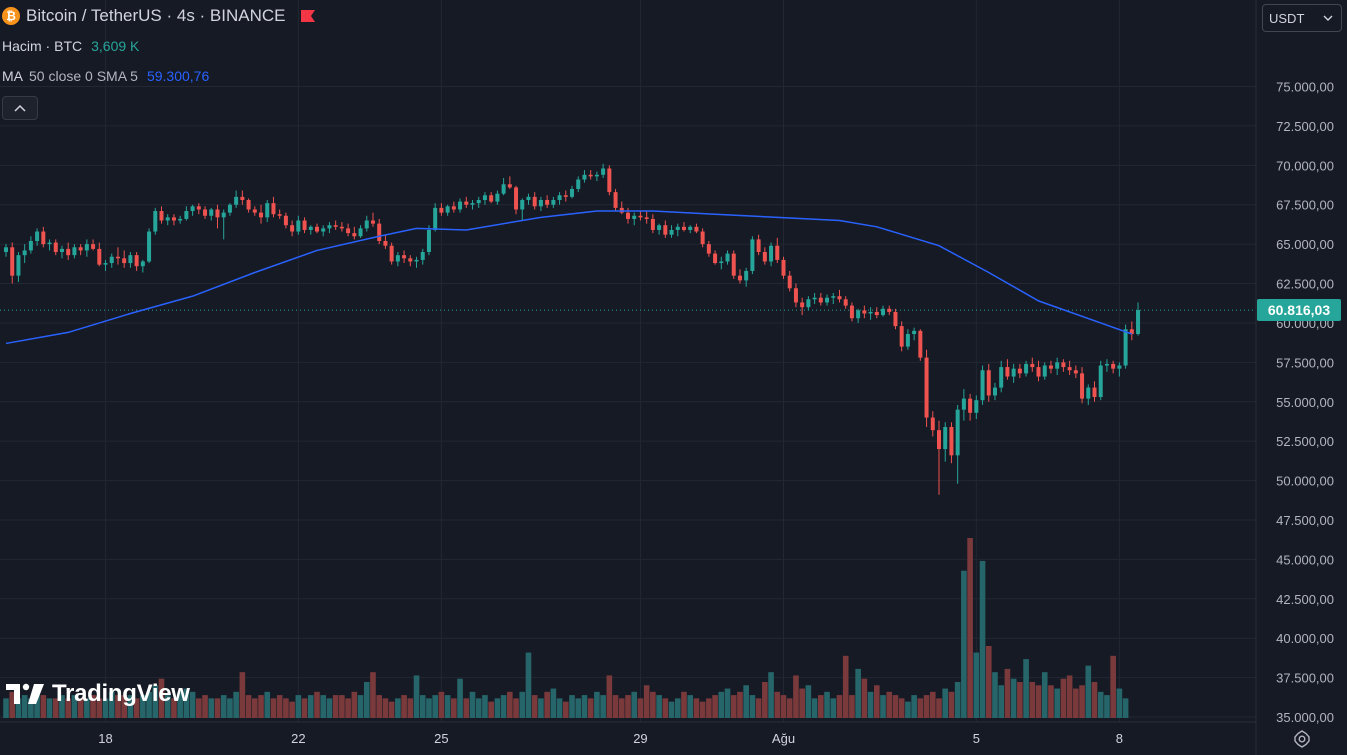 The image size is (1347, 755). What do you see at coordinates (1305, 362) in the screenshot?
I see `price-tick-label: 57.500,00` at bounding box center [1305, 362].